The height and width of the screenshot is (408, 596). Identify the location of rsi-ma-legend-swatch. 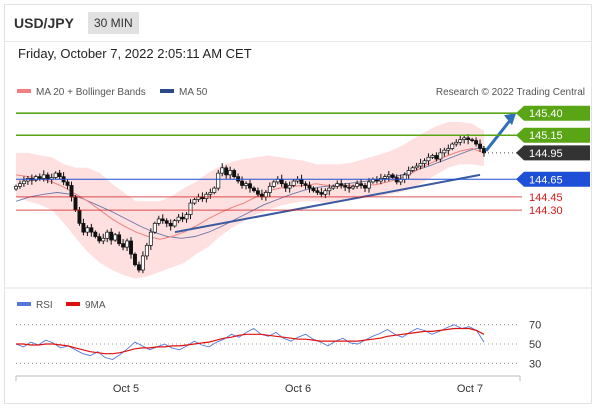
(73, 304).